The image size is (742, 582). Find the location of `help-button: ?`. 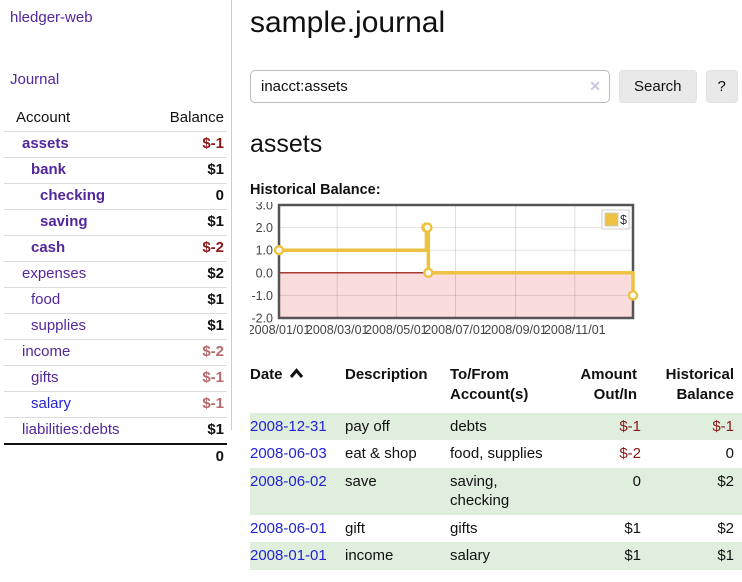

help-button: ? is located at coordinates (721, 86).